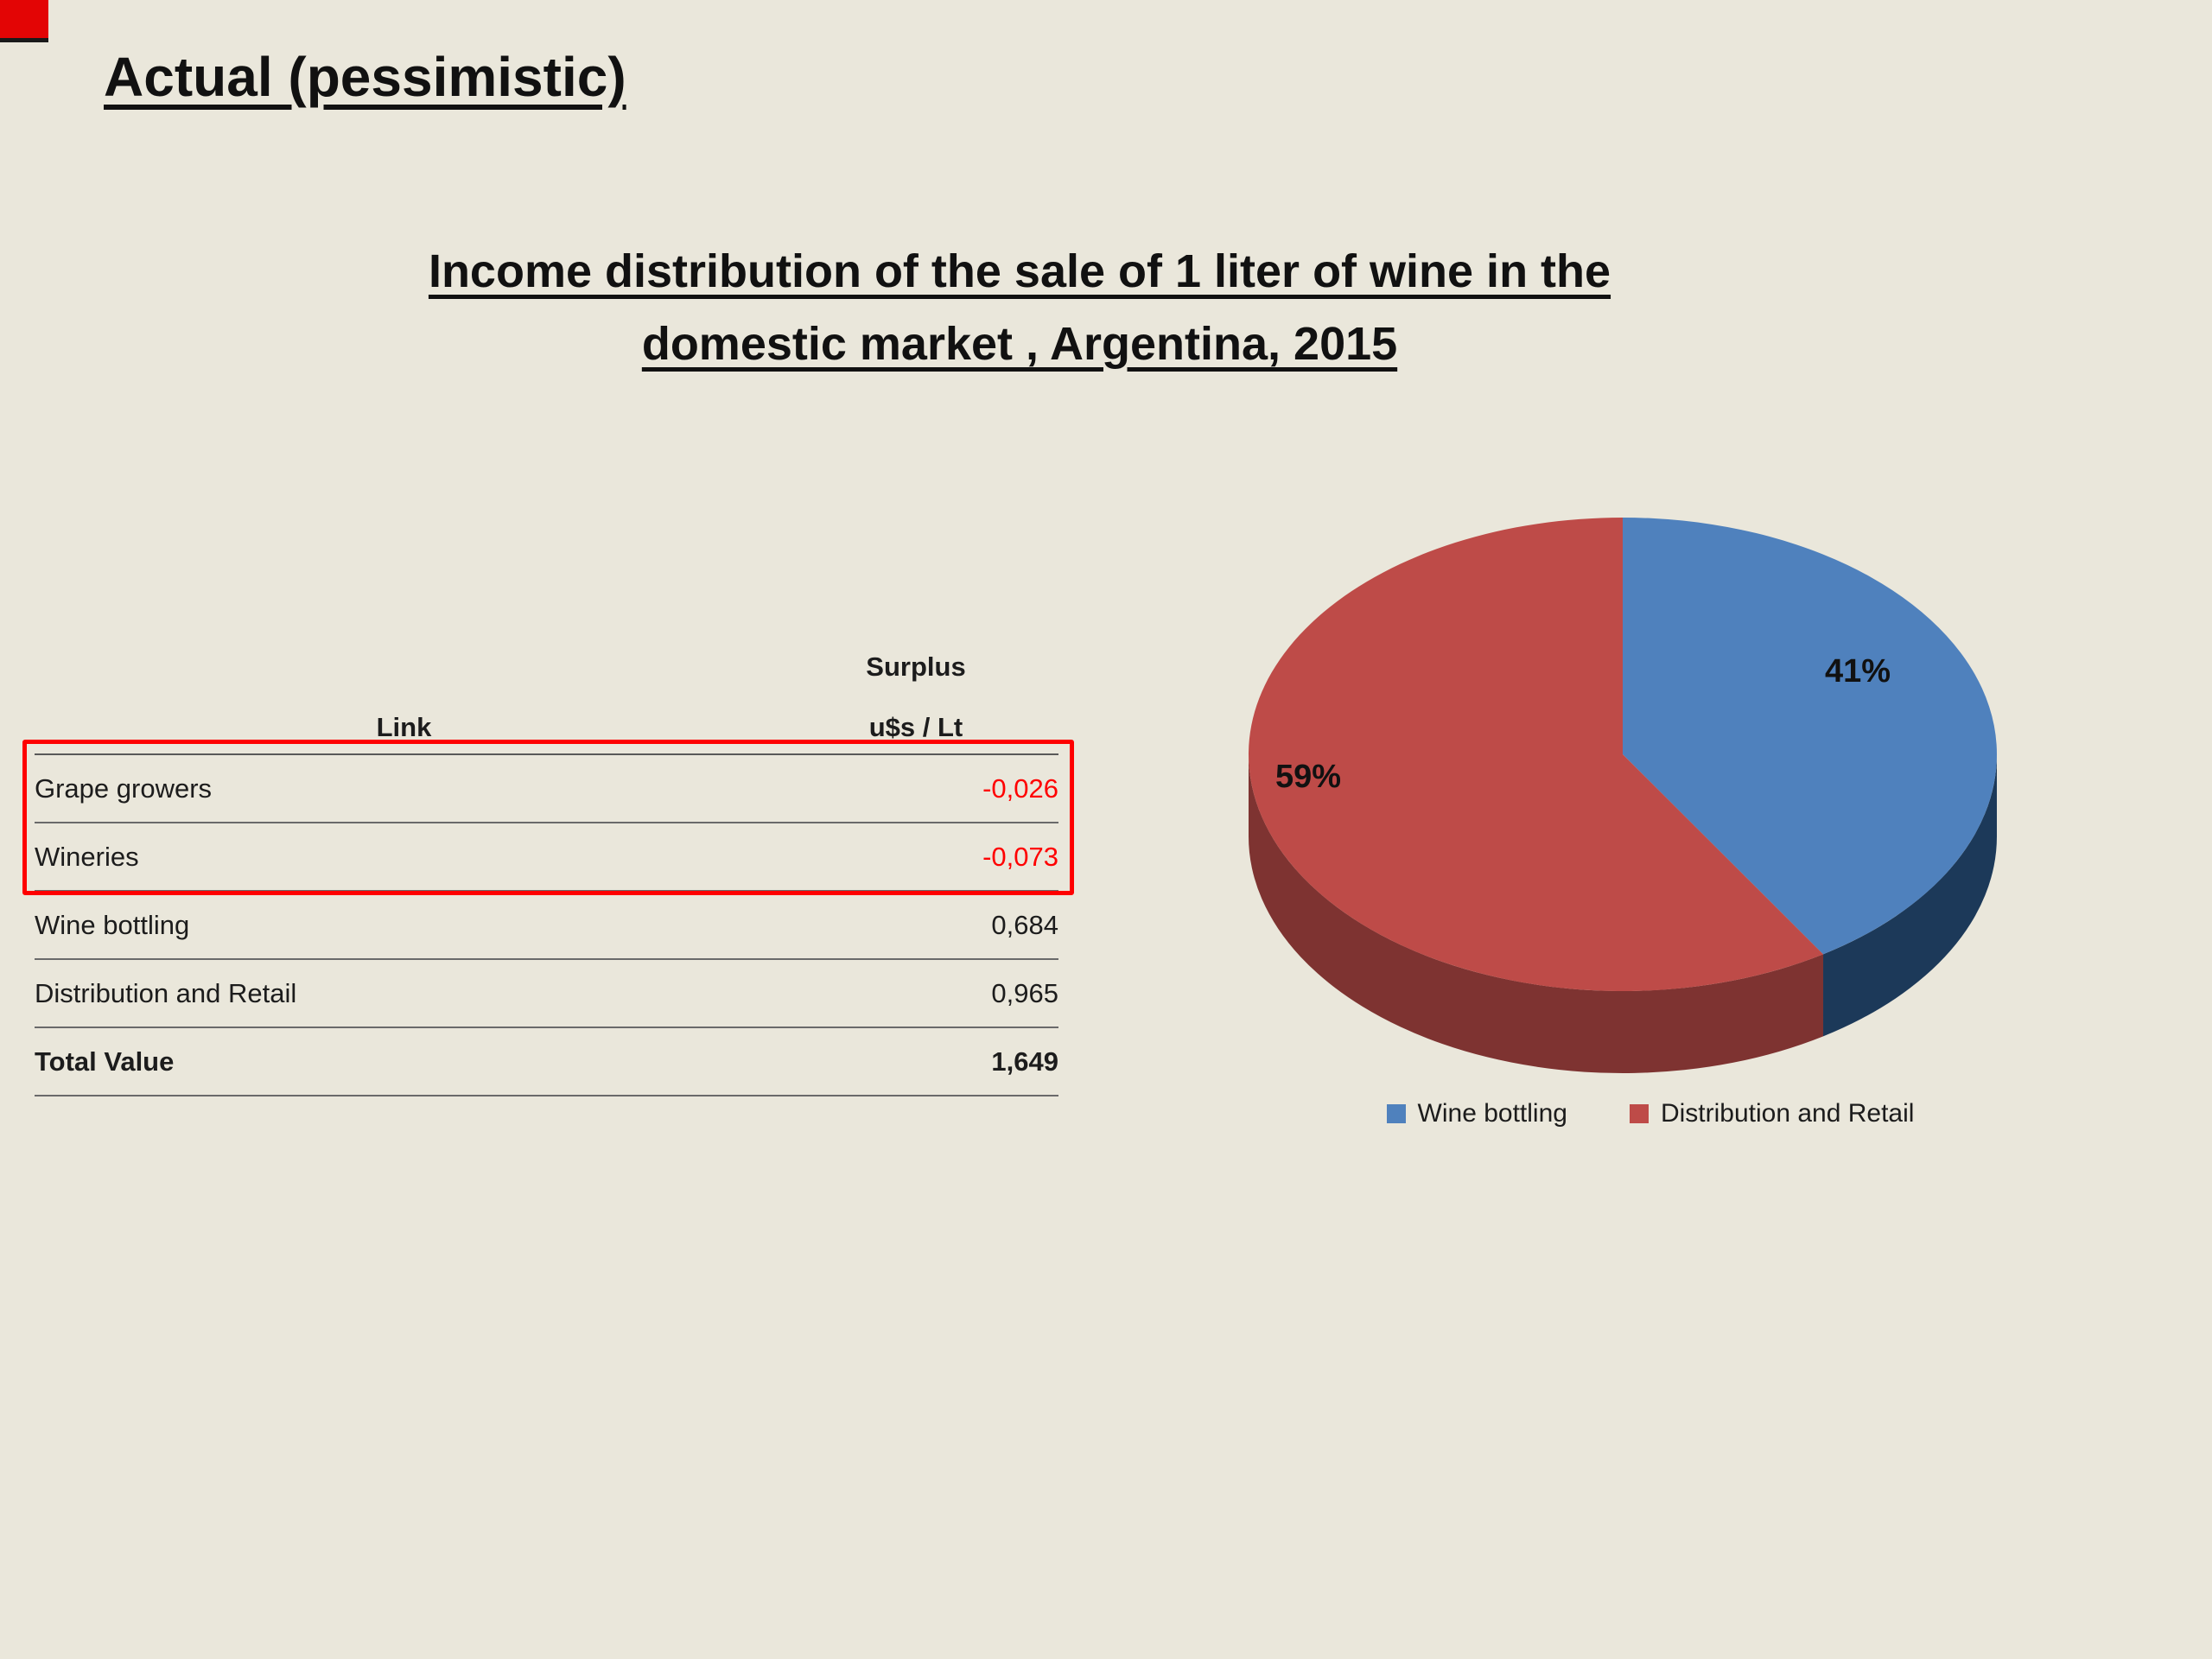 The width and height of the screenshot is (2212, 1659). Describe the element at coordinates (546, 926) in the screenshot. I see `table-row-wine-bottling: Wine bottling 0,684` at that location.